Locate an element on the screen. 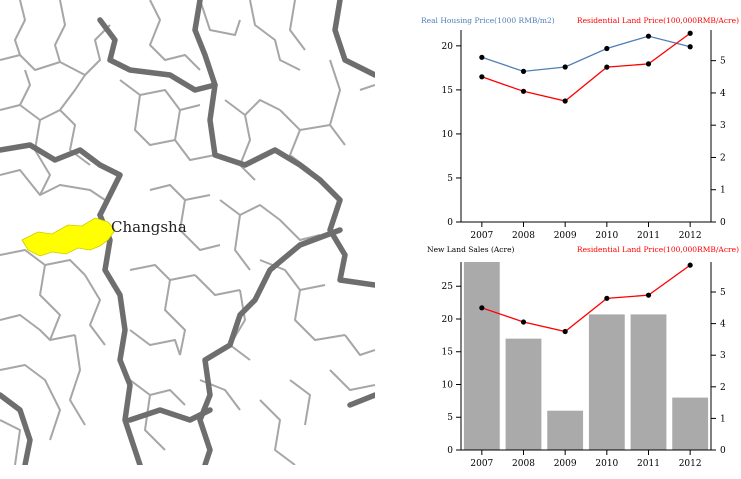  series-point-0-2007 is located at coordinates (482, 57).